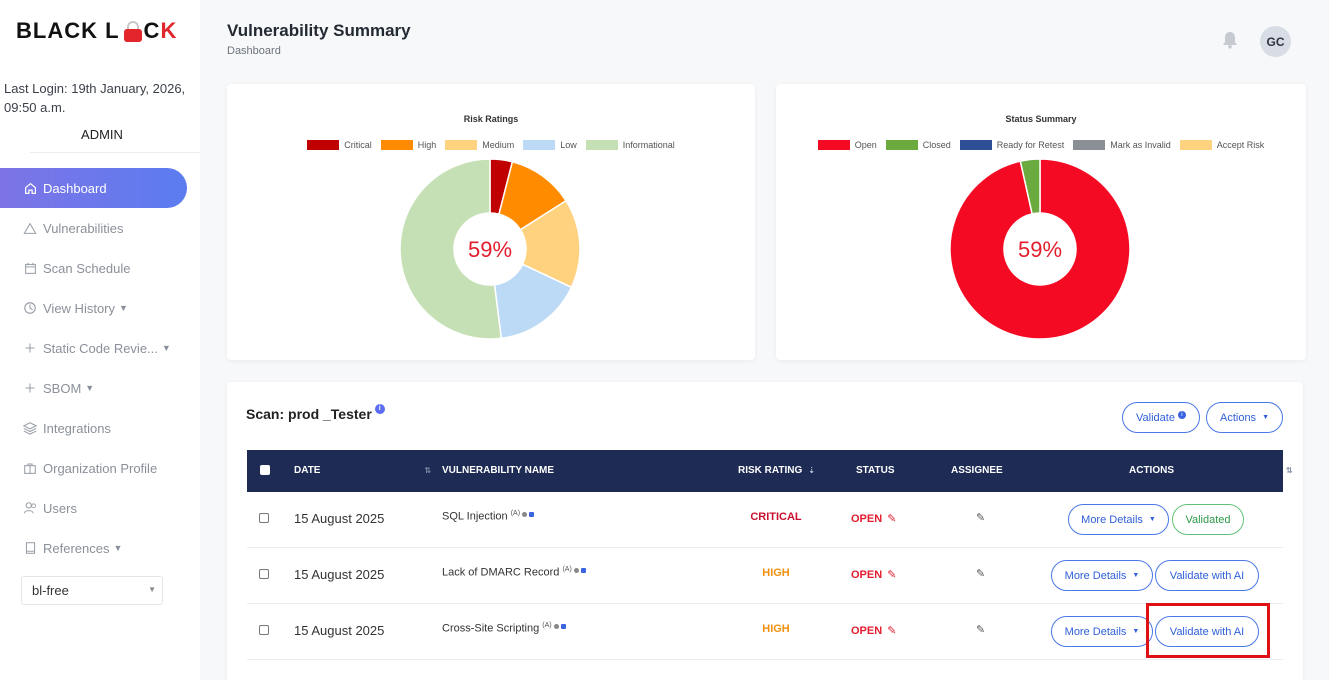  I want to click on pie-slice-open, so click(1040, 249).